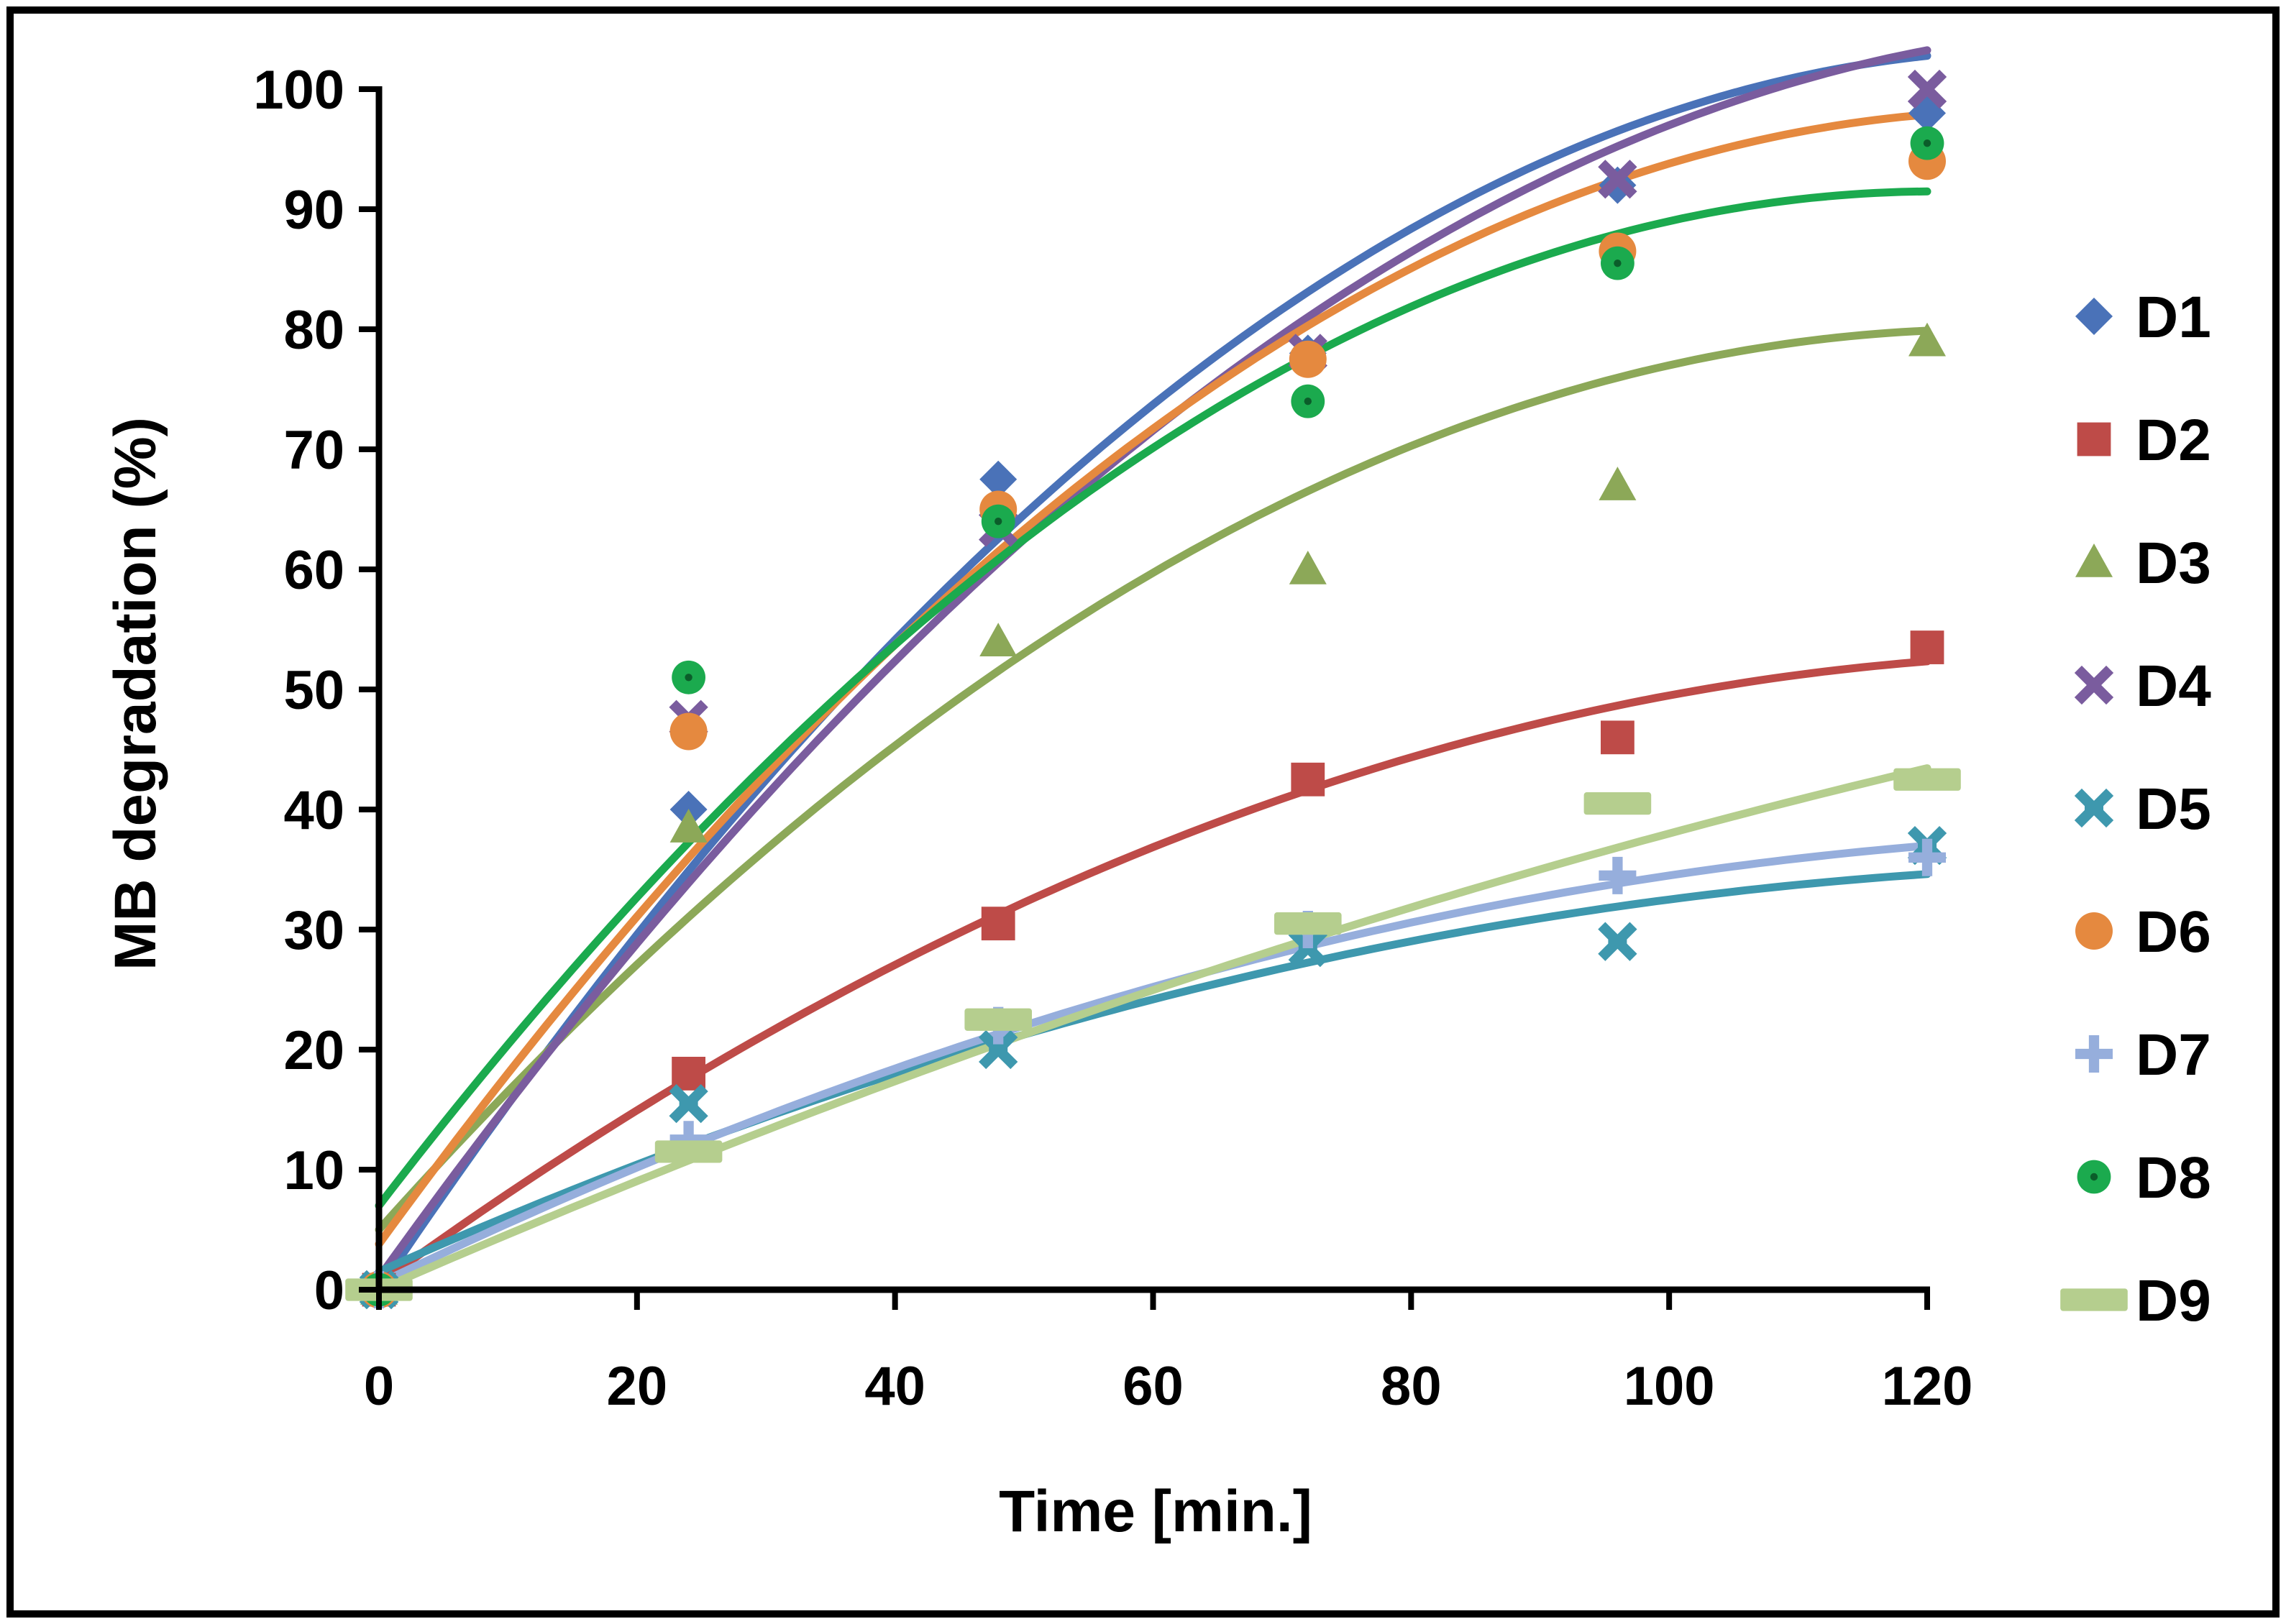 The image size is (2286, 1624). Describe the element at coordinates (313, 330) in the screenshot. I see `y-tick-label: 80` at that location.